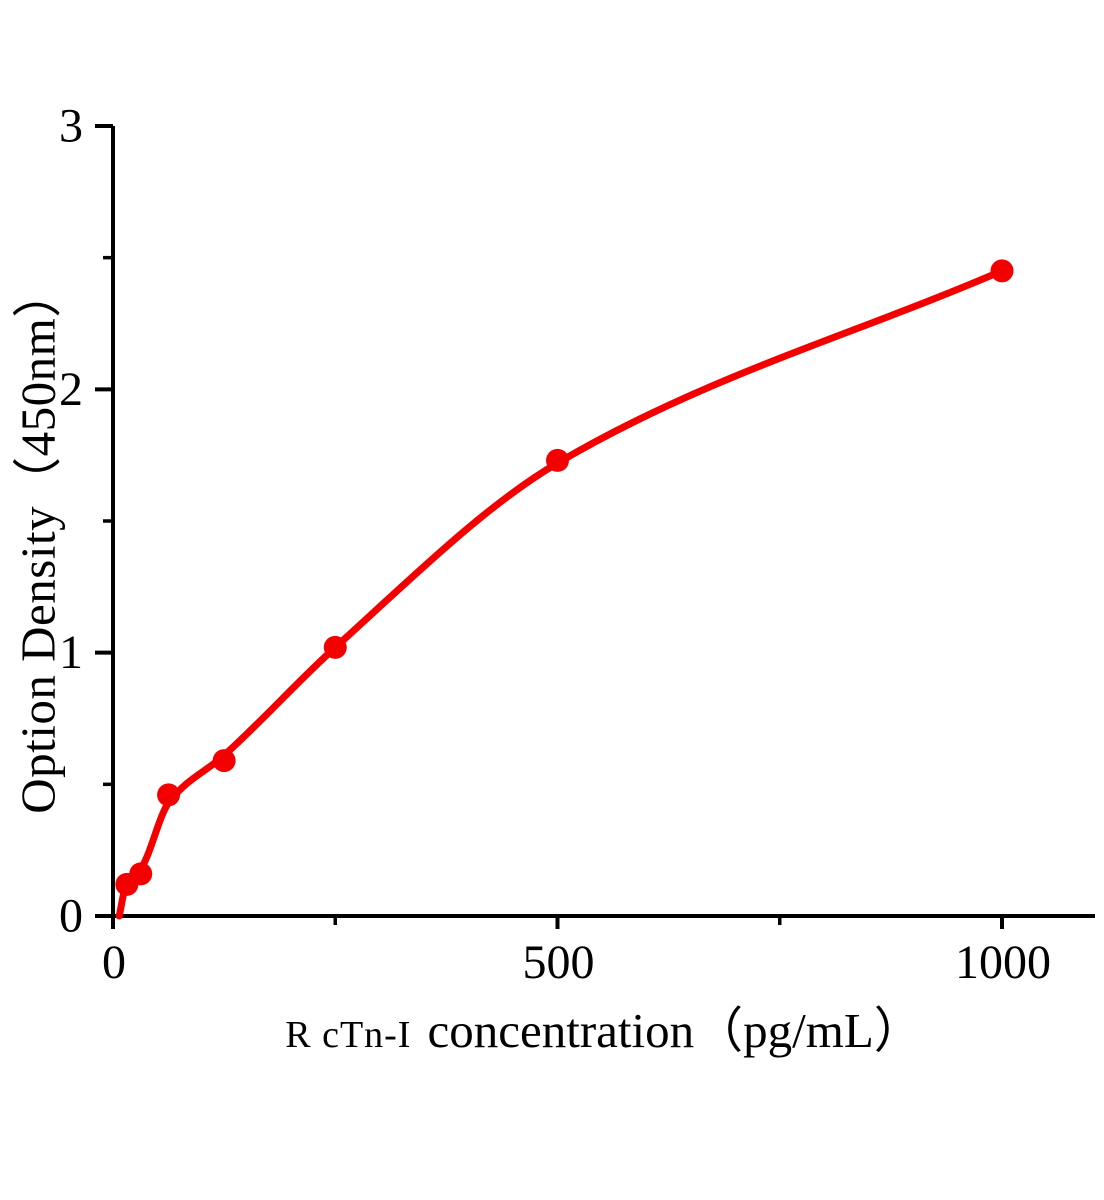  What do you see at coordinates (38, 541) in the screenshot?
I see `y-axis-title: Option Density（450nm）` at bounding box center [38, 541].